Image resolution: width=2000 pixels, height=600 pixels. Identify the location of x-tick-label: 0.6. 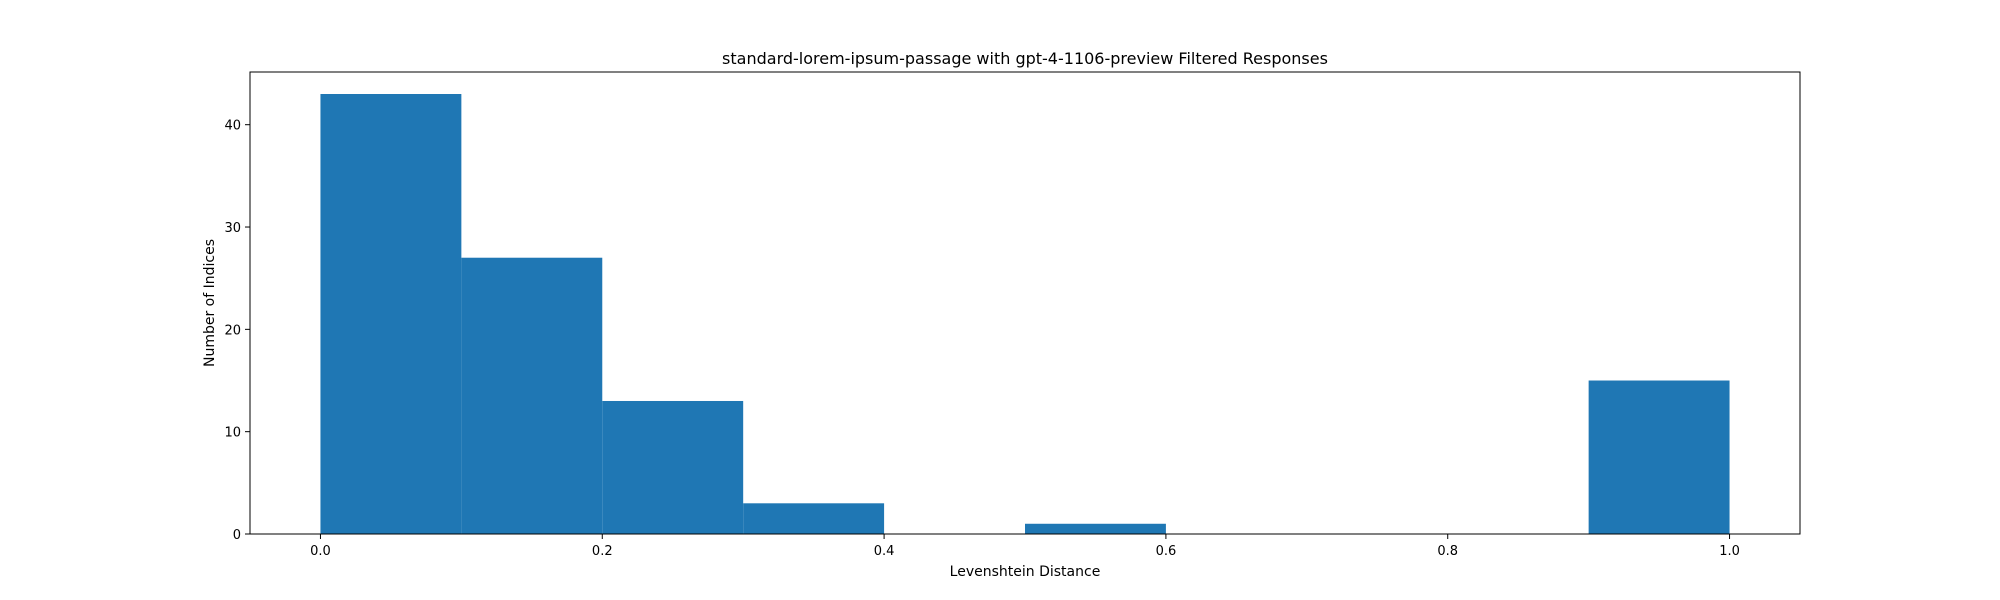
(1166, 551).